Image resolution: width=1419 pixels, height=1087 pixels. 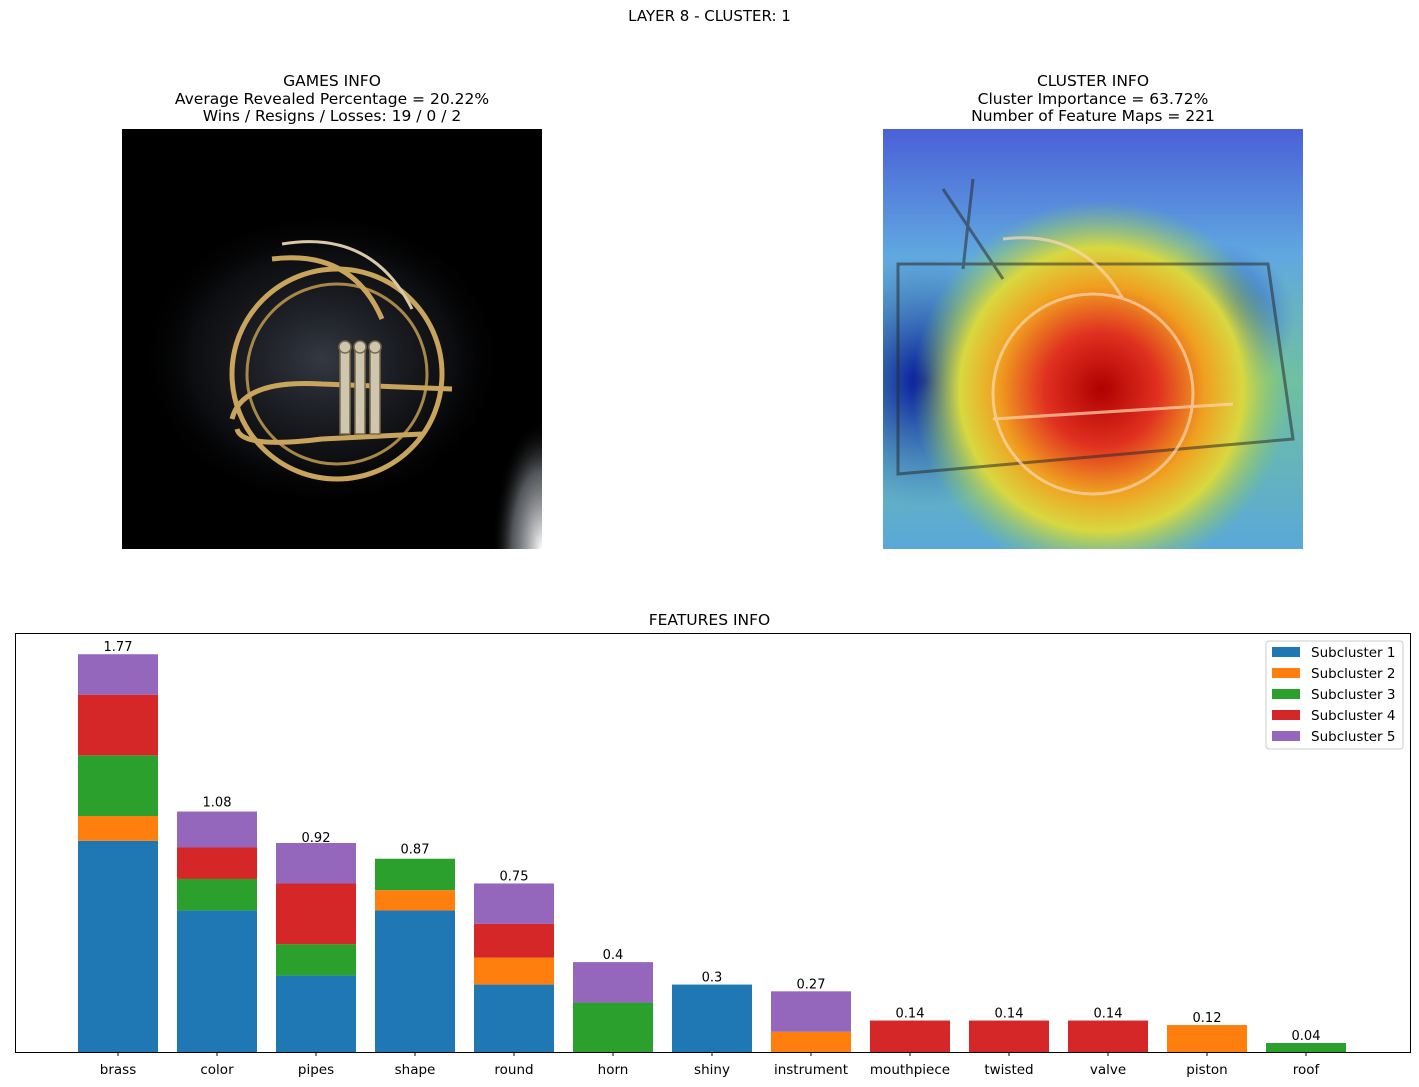 I want to click on games-info-title: GAMES INFO, so click(x=332, y=81).